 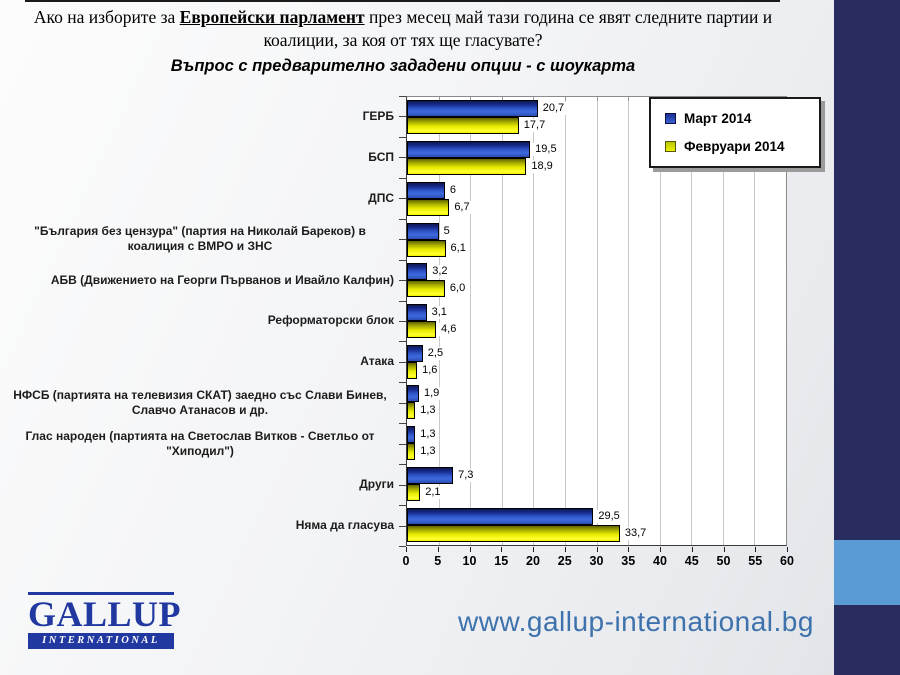 I want to click on logo-top-rule, so click(x=101, y=593).